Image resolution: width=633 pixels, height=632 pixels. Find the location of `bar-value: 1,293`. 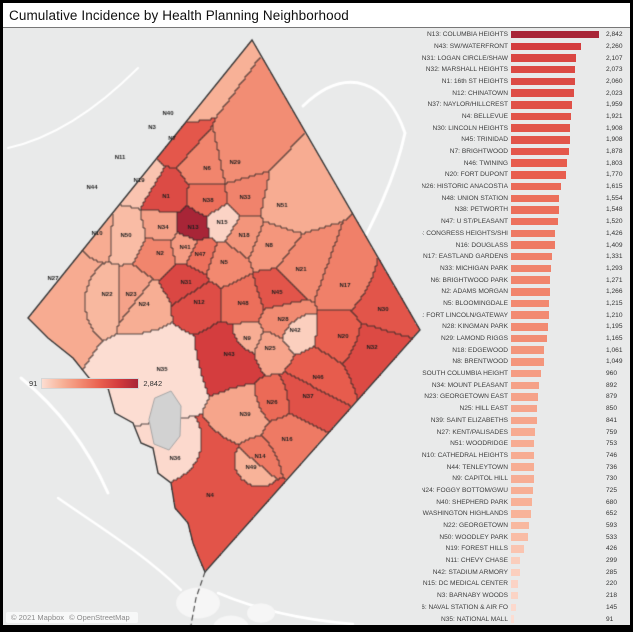

bar-value: 1,293 is located at coordinates (614, 268).